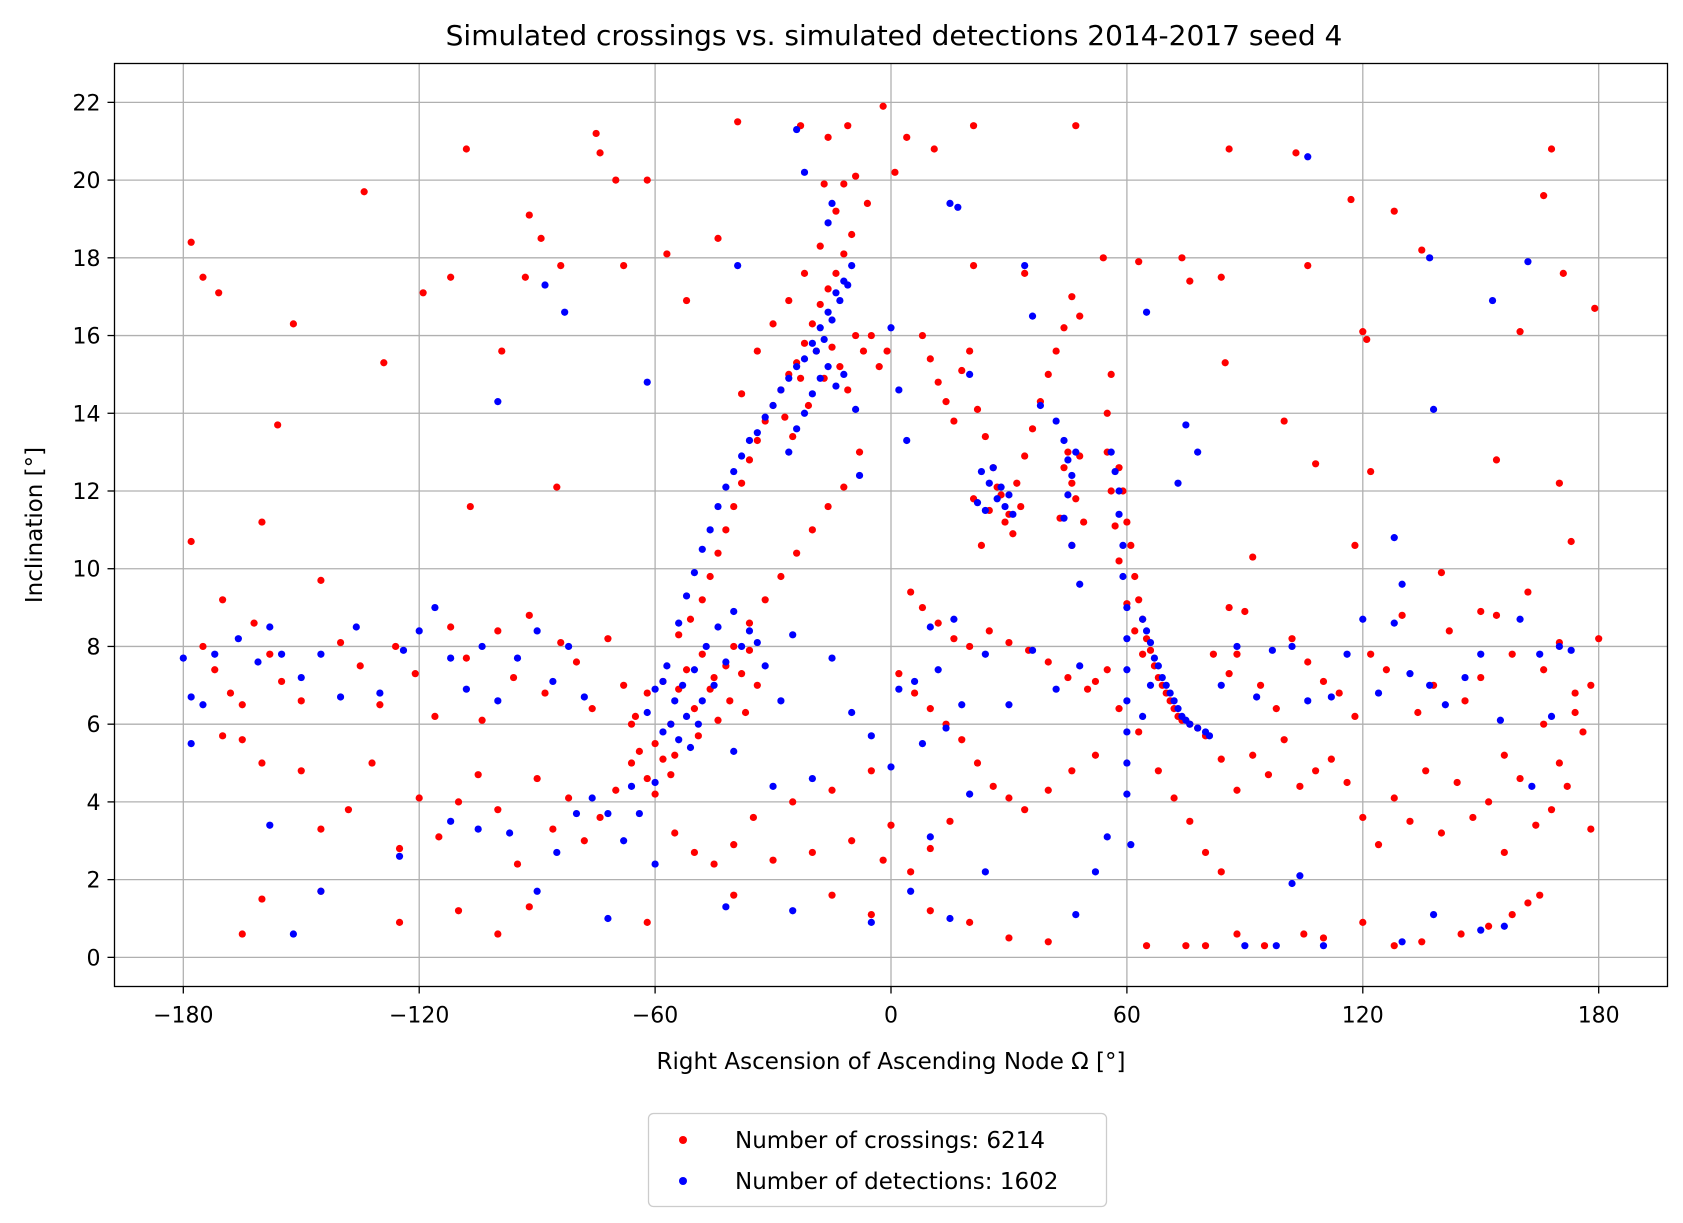 This screenshot has width=1683, height=1223. Describe the element at coordinates (891, 1016) in the screenshot. I see `x-tick-label: 0` at that location.